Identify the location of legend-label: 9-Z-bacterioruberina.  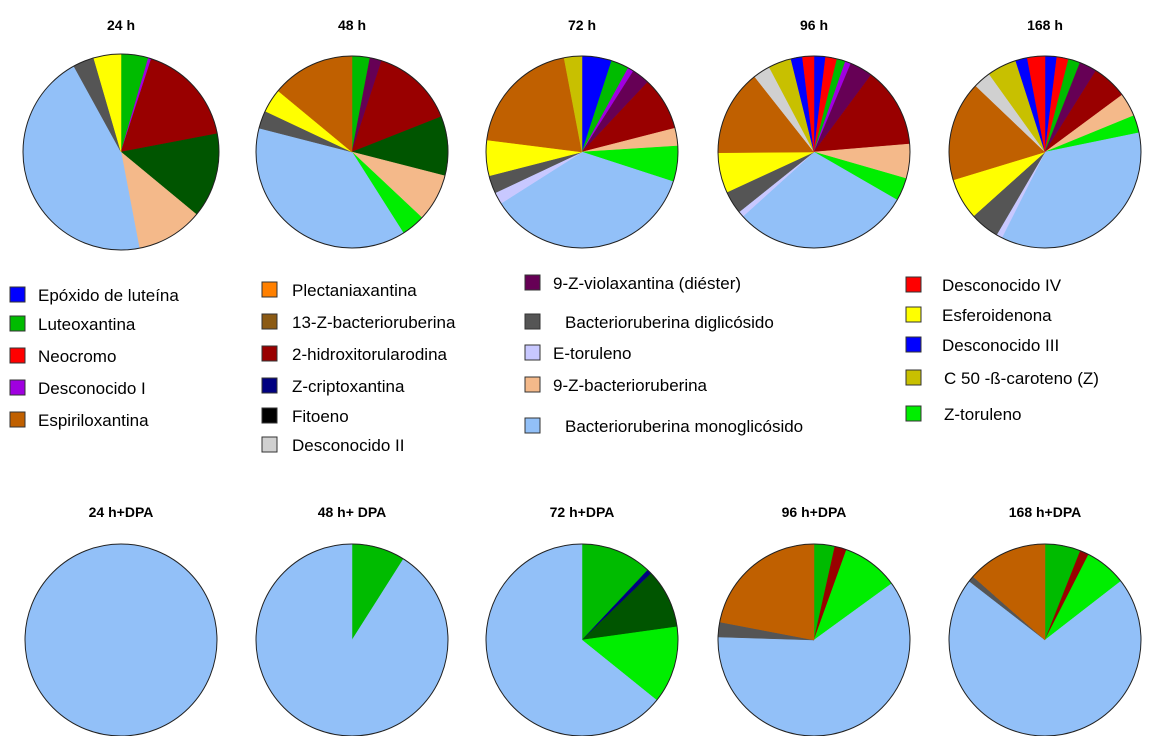
(630, 385).